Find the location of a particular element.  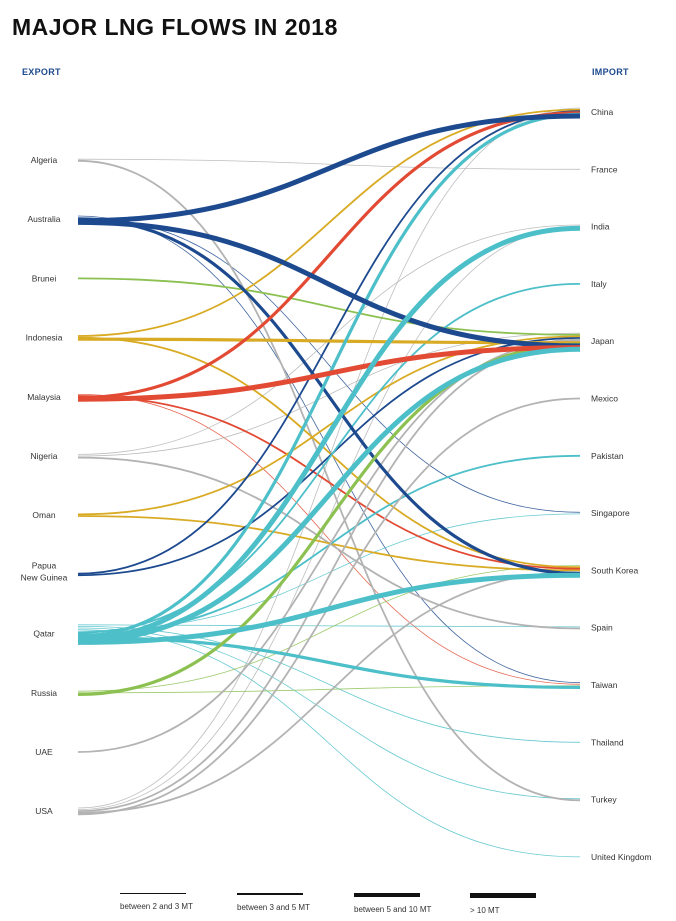

flow-indonesia-to-japan is located at coordinates (329, 341).